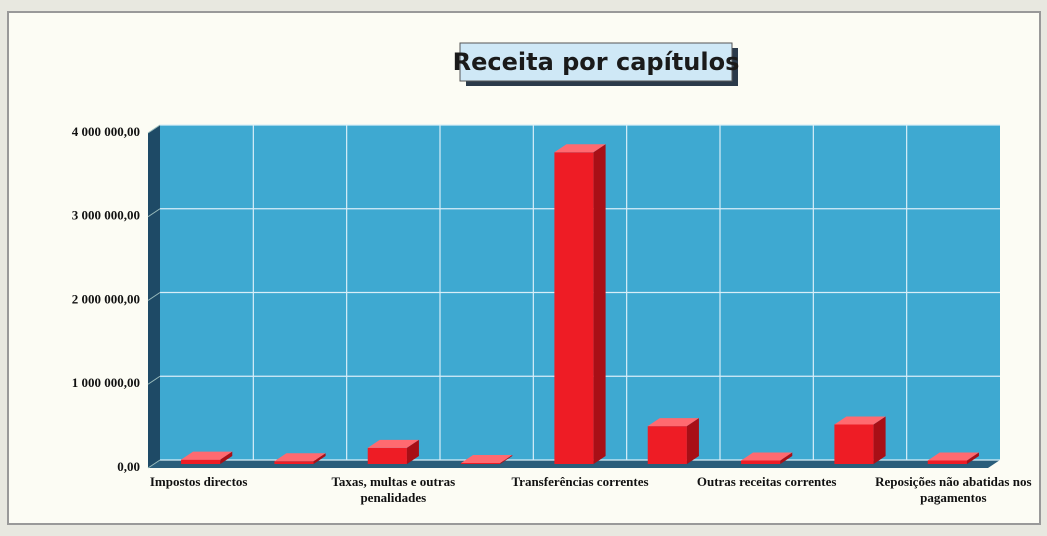 The image size is (1047, 536). I want to click on x-tick-label: Transferências correntes, so click(580, 481).